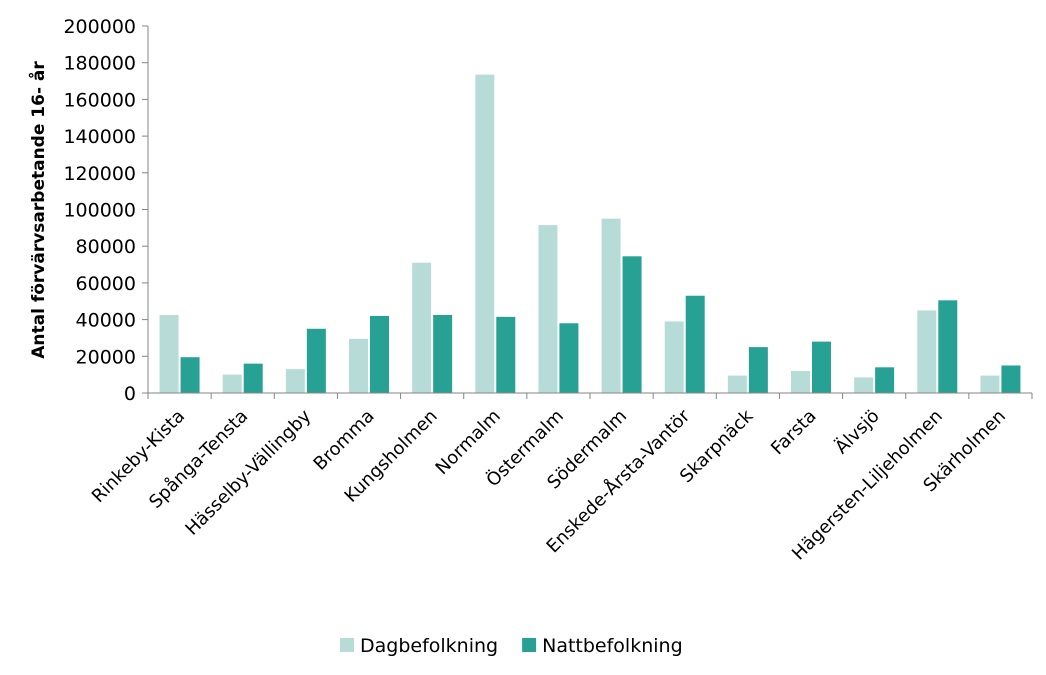 Image resolution: width=1046 pixels, height=675 pixels. Describe the element at coordinates (429, 646) in the screenshot. I see `legend-label: Dagbefolkning` at that location.